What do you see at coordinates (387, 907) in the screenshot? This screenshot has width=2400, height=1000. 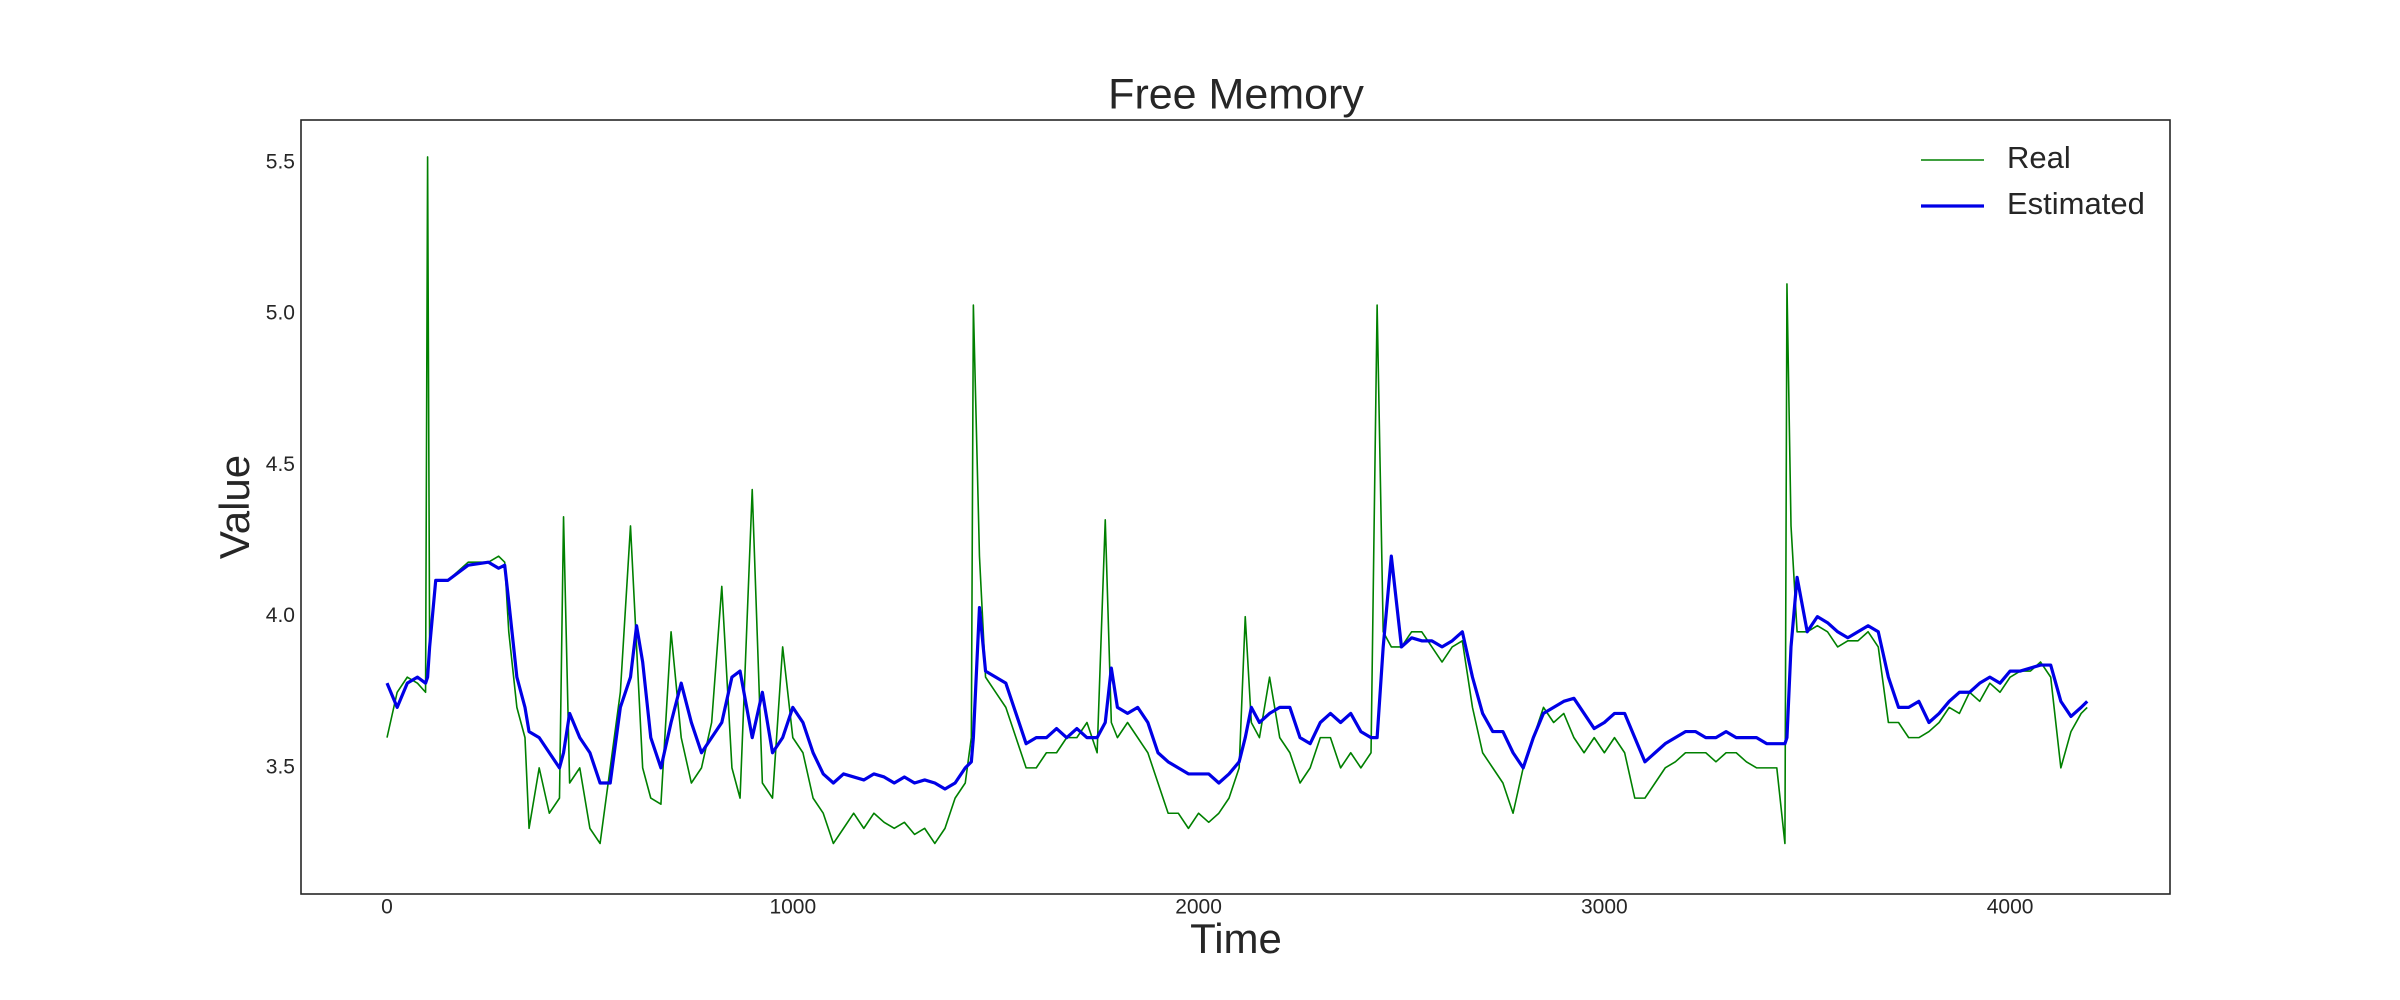 I see `x-tick-label: 0` at bounding box center [387, 907].